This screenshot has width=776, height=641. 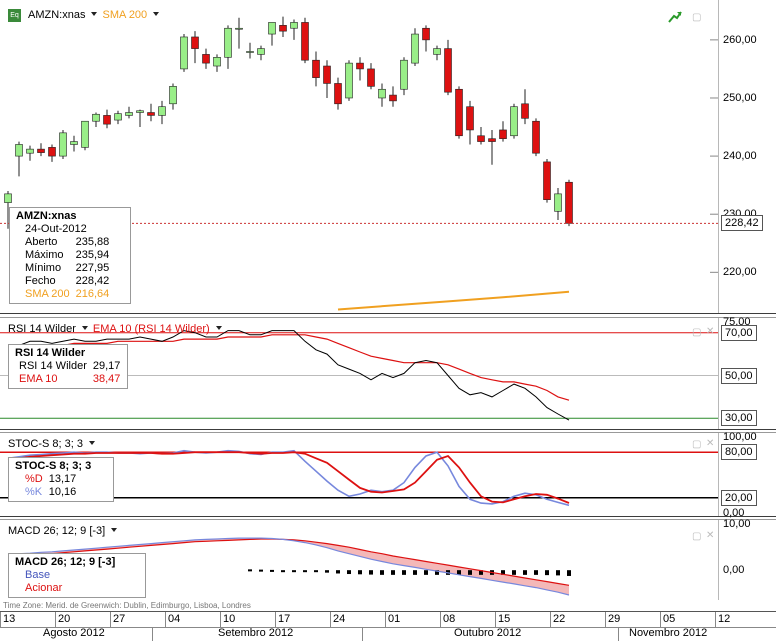 I want to click on legend-row: Máximo 235,94, so click(x=67, y=255).